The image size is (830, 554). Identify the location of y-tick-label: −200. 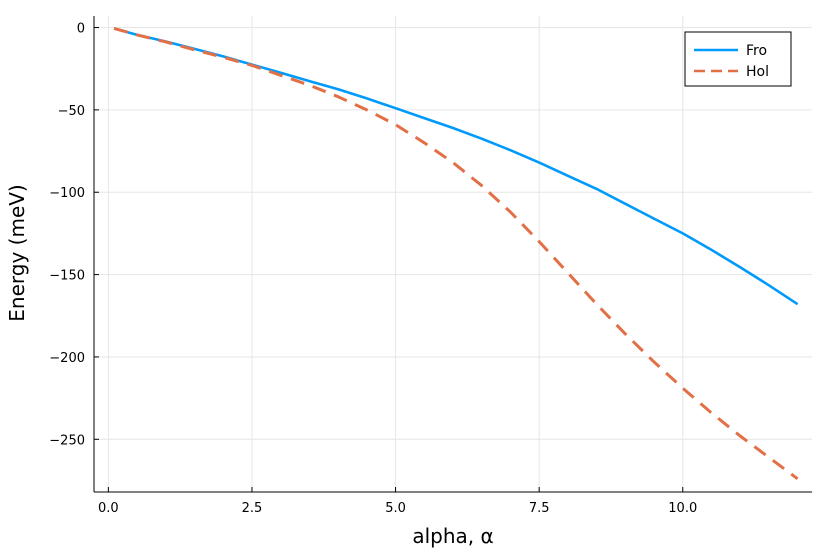
(67, 358).